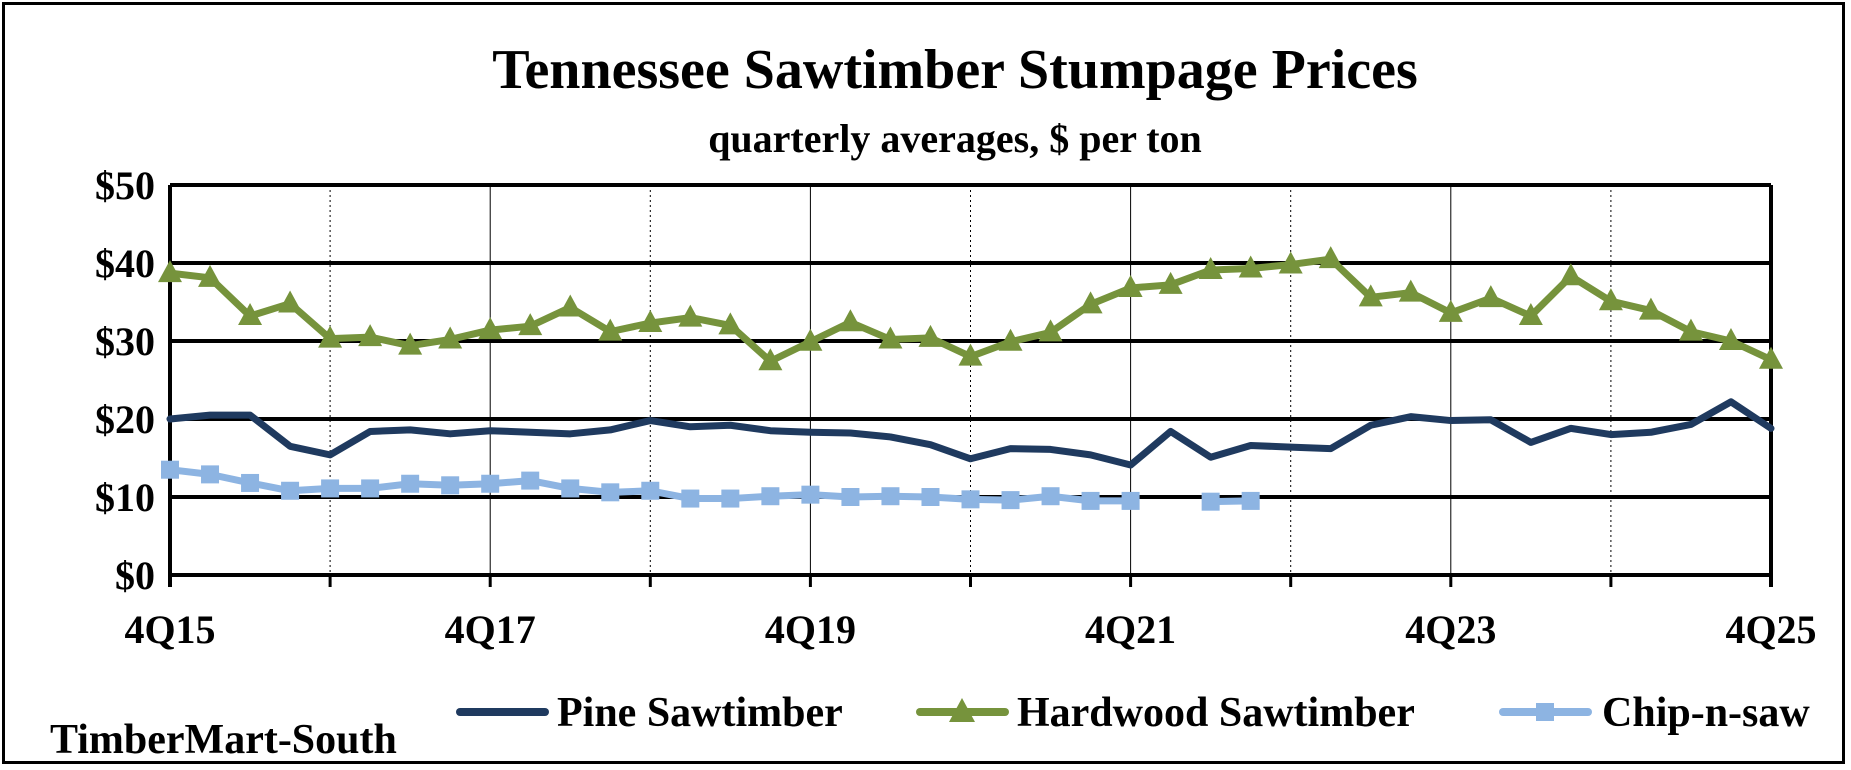 The image size is (1851, 770). What do you see at coordinates (970, 433) in the screenshot?
I see `series-line-pine-sawtimber` at bounding box center [970, 433].